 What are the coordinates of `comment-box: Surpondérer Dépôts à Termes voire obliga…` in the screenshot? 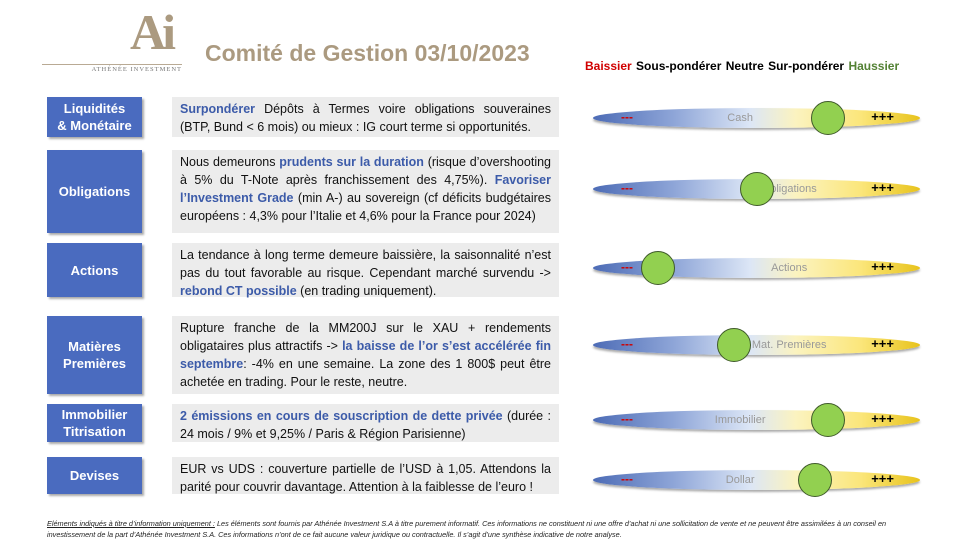 It's located at (365, 117).